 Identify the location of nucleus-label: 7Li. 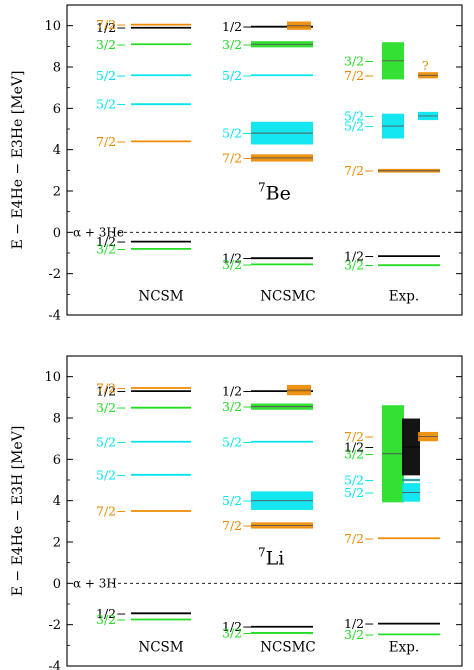
(271, 558).